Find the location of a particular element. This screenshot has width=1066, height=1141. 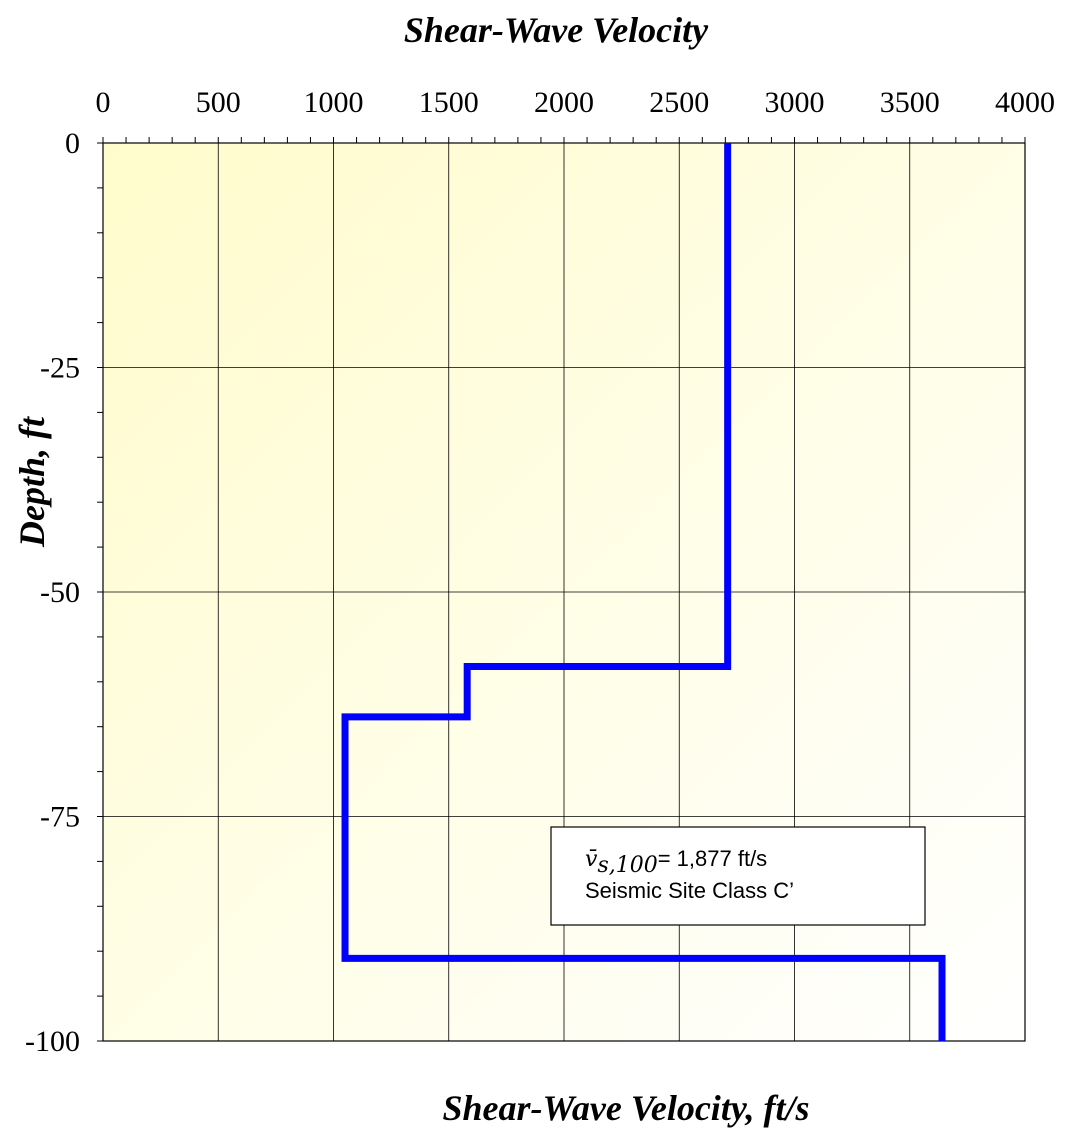

chart-title: Shear-Wave Velocity is located at coordinates (556, 30).